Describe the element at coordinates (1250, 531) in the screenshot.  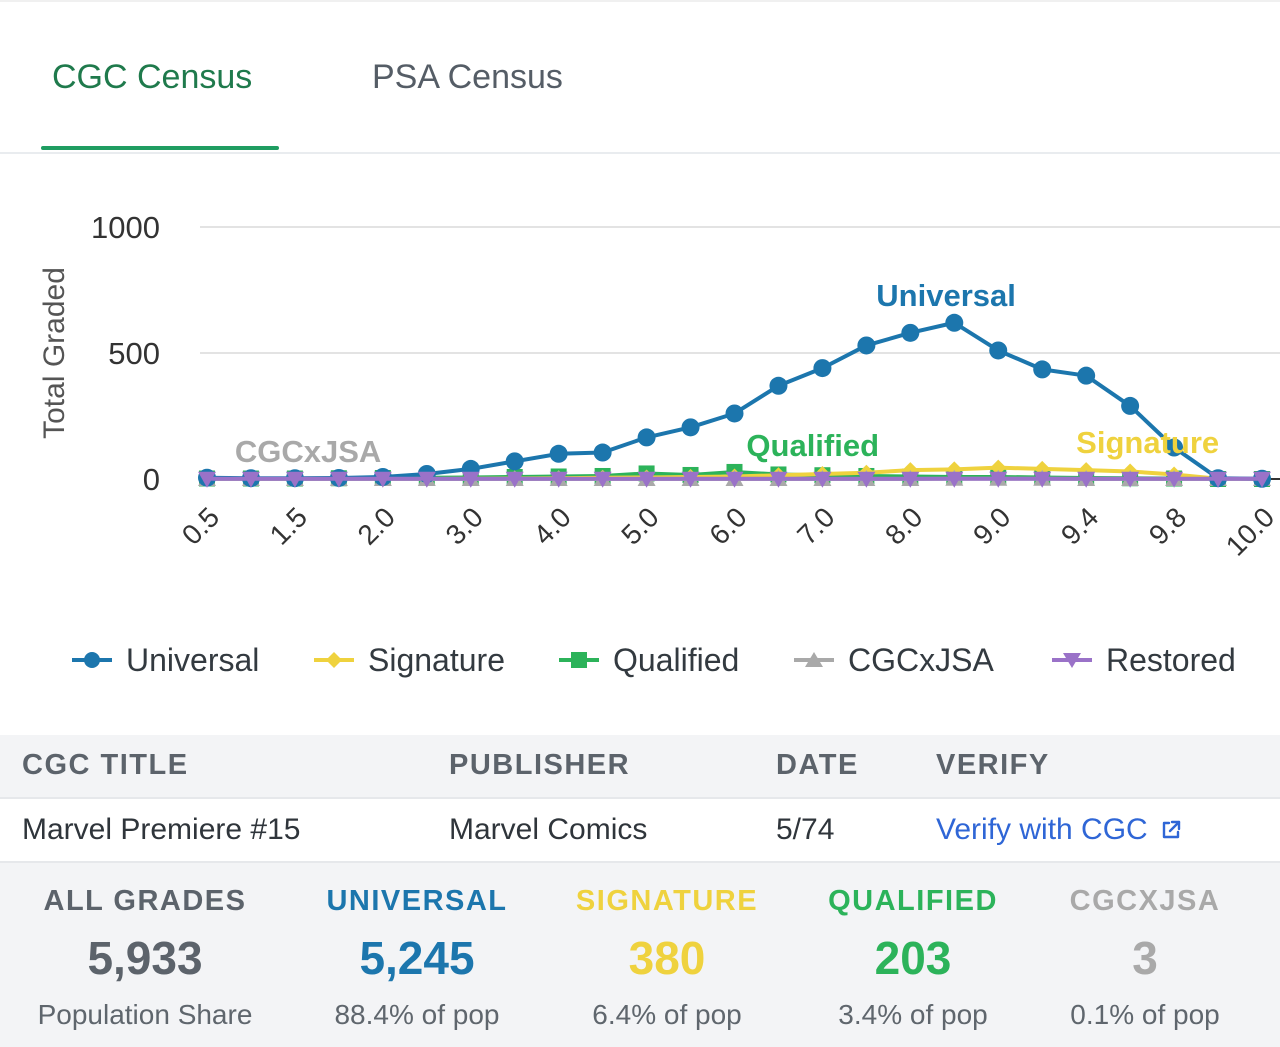
I see `x-tick-label: 10.0` at that location.